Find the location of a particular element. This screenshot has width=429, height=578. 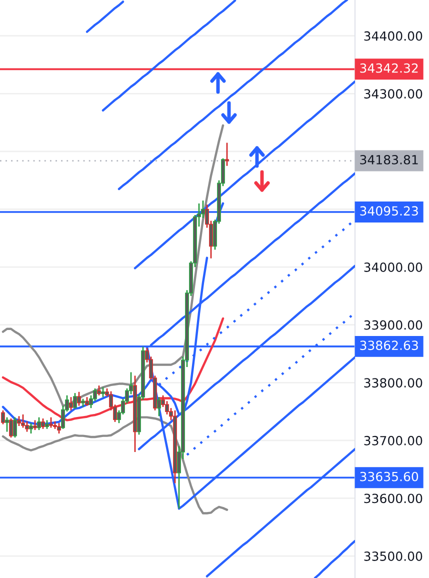

y-tick-label: 33900.00 is located at coordinates (393, 325).